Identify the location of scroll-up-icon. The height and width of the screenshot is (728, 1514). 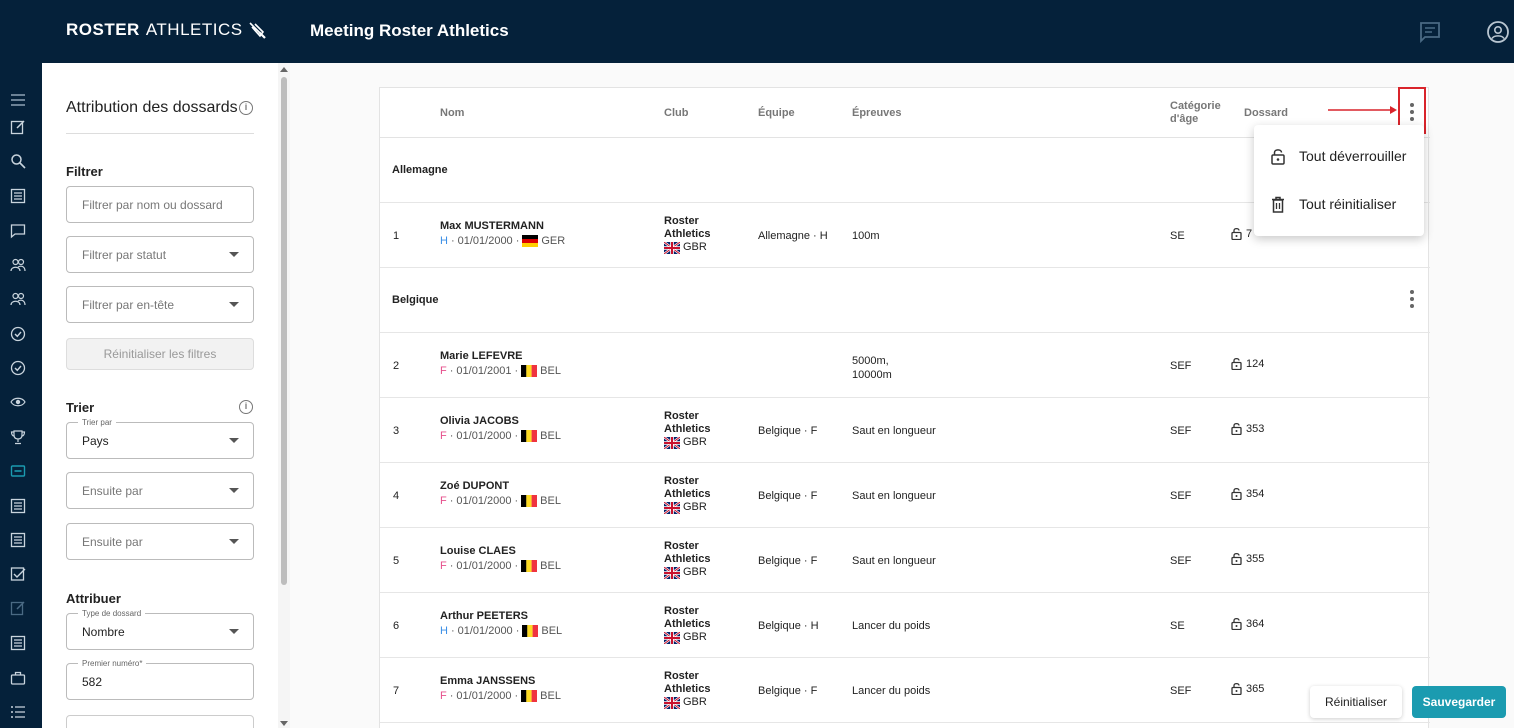
(284, 69).